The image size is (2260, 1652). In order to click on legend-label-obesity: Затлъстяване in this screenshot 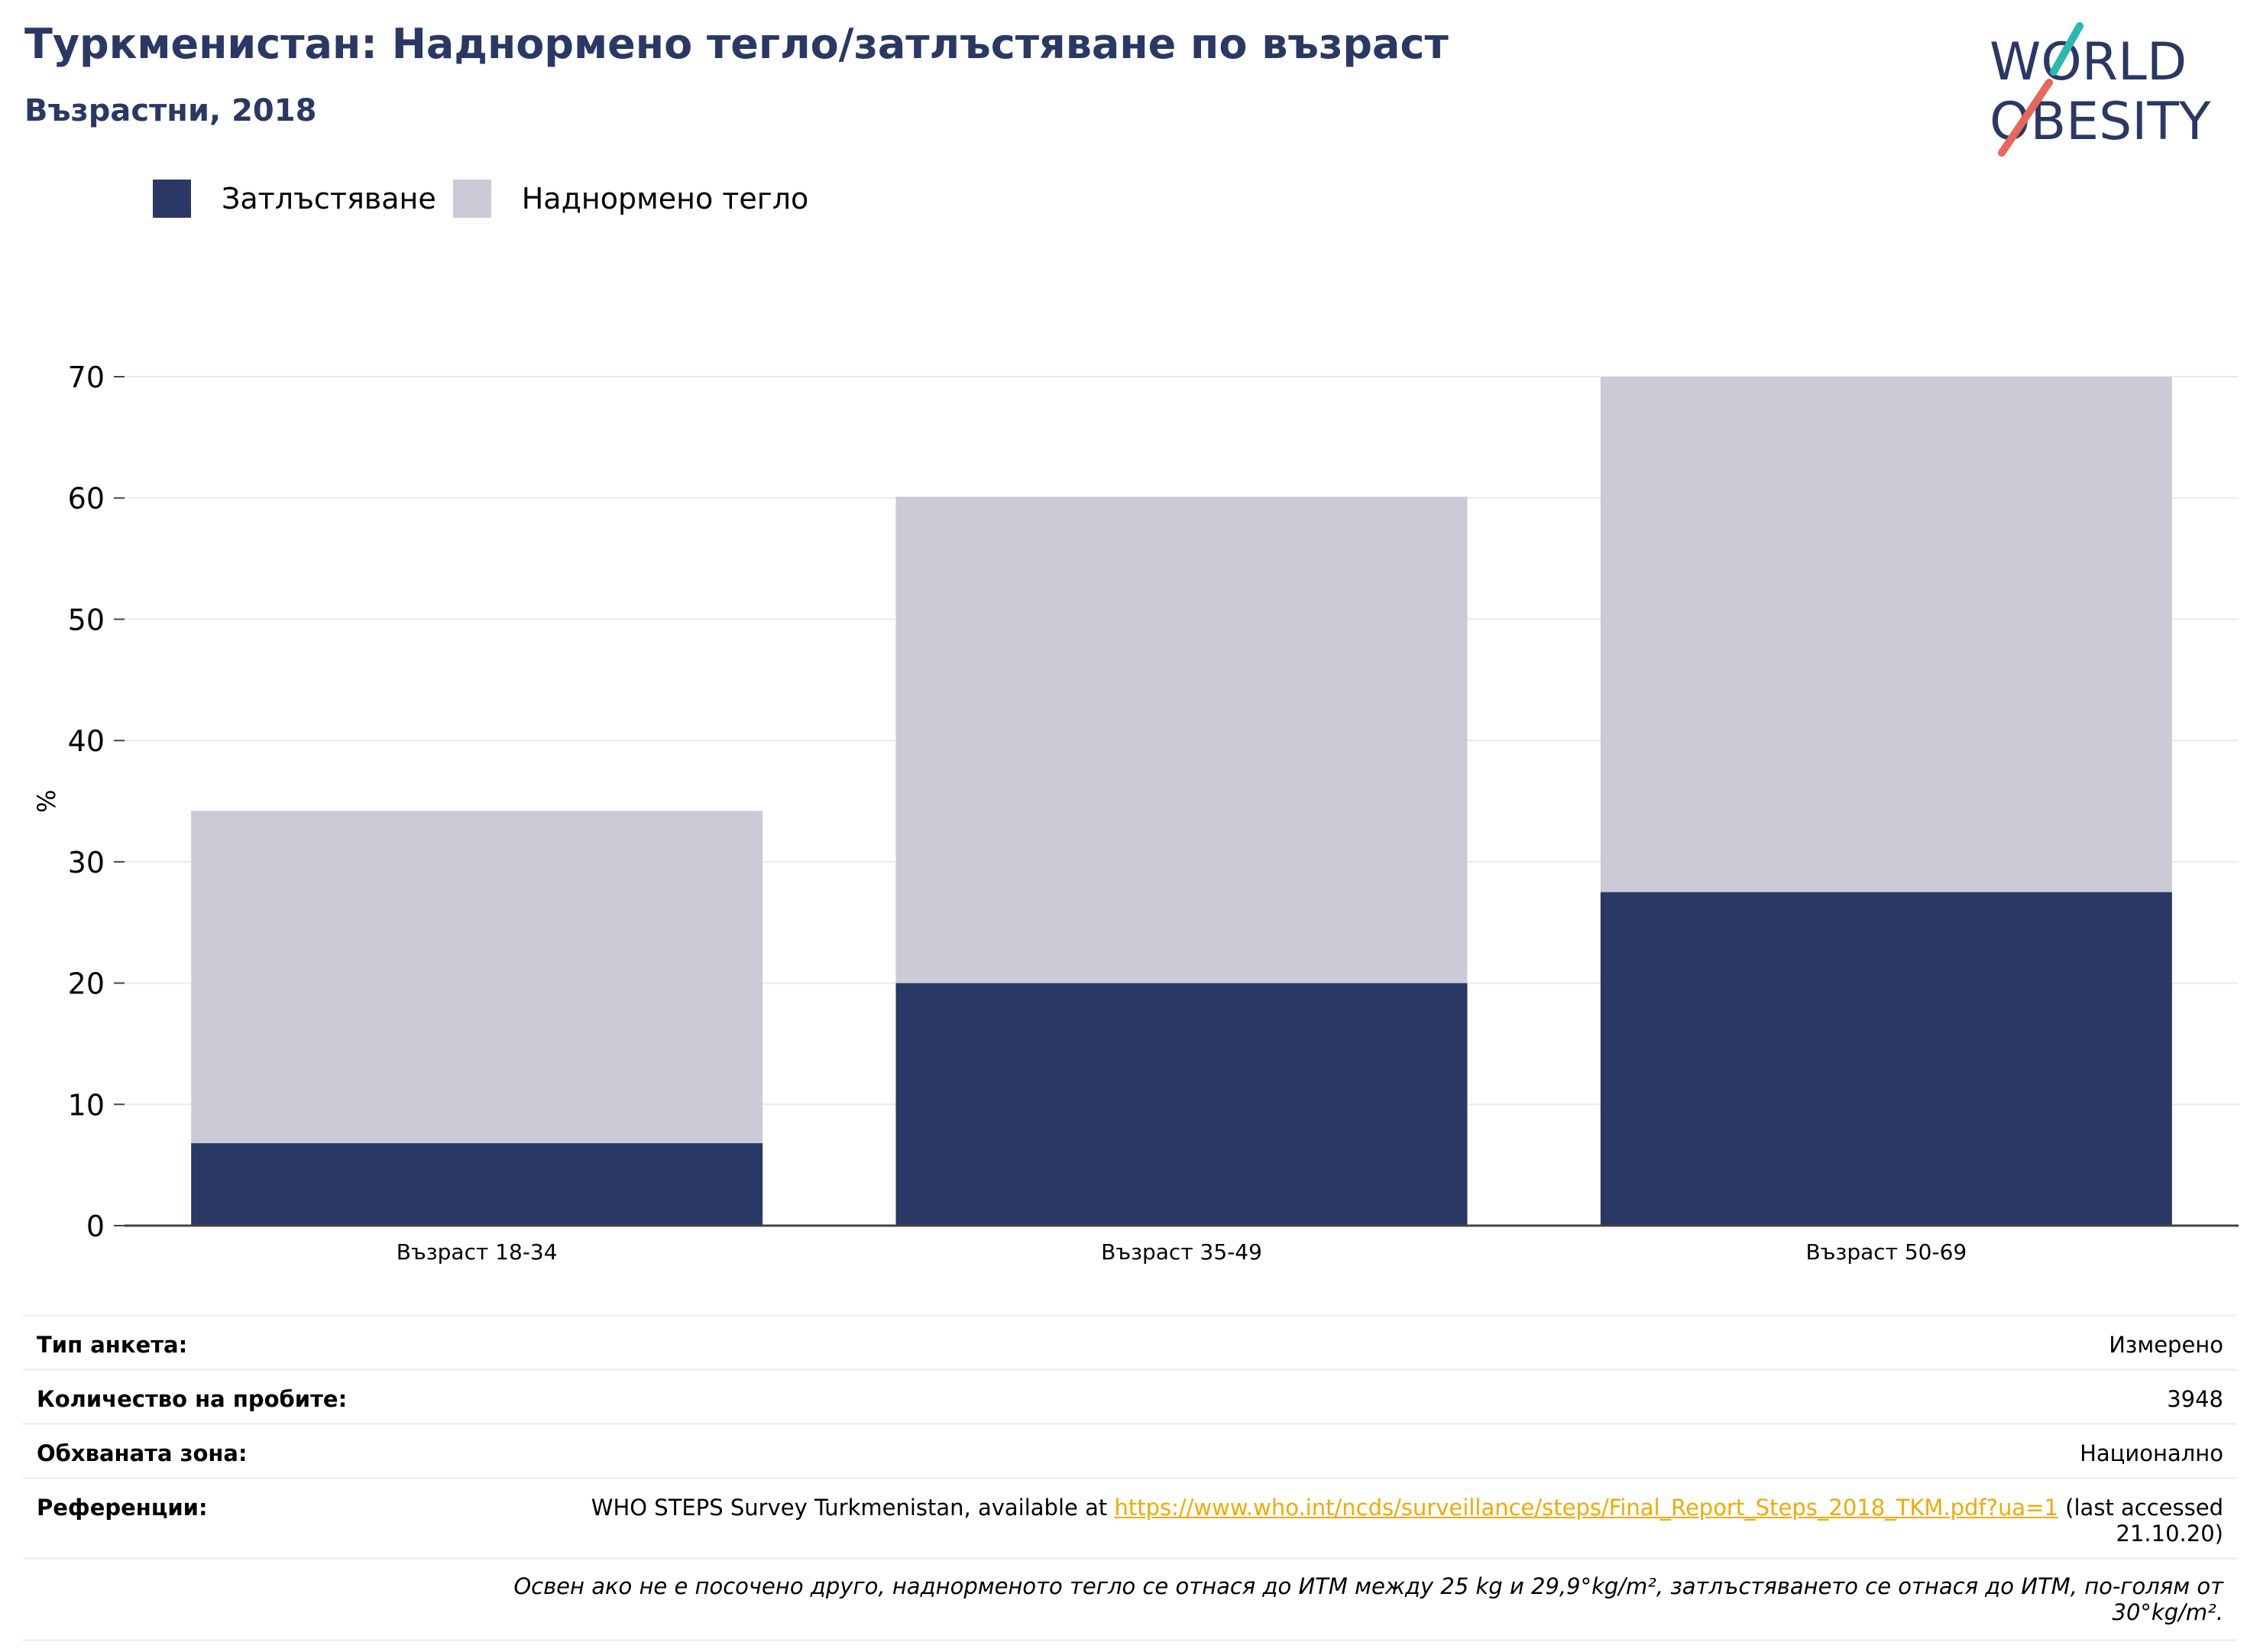, I will do `click(329, 198)`.